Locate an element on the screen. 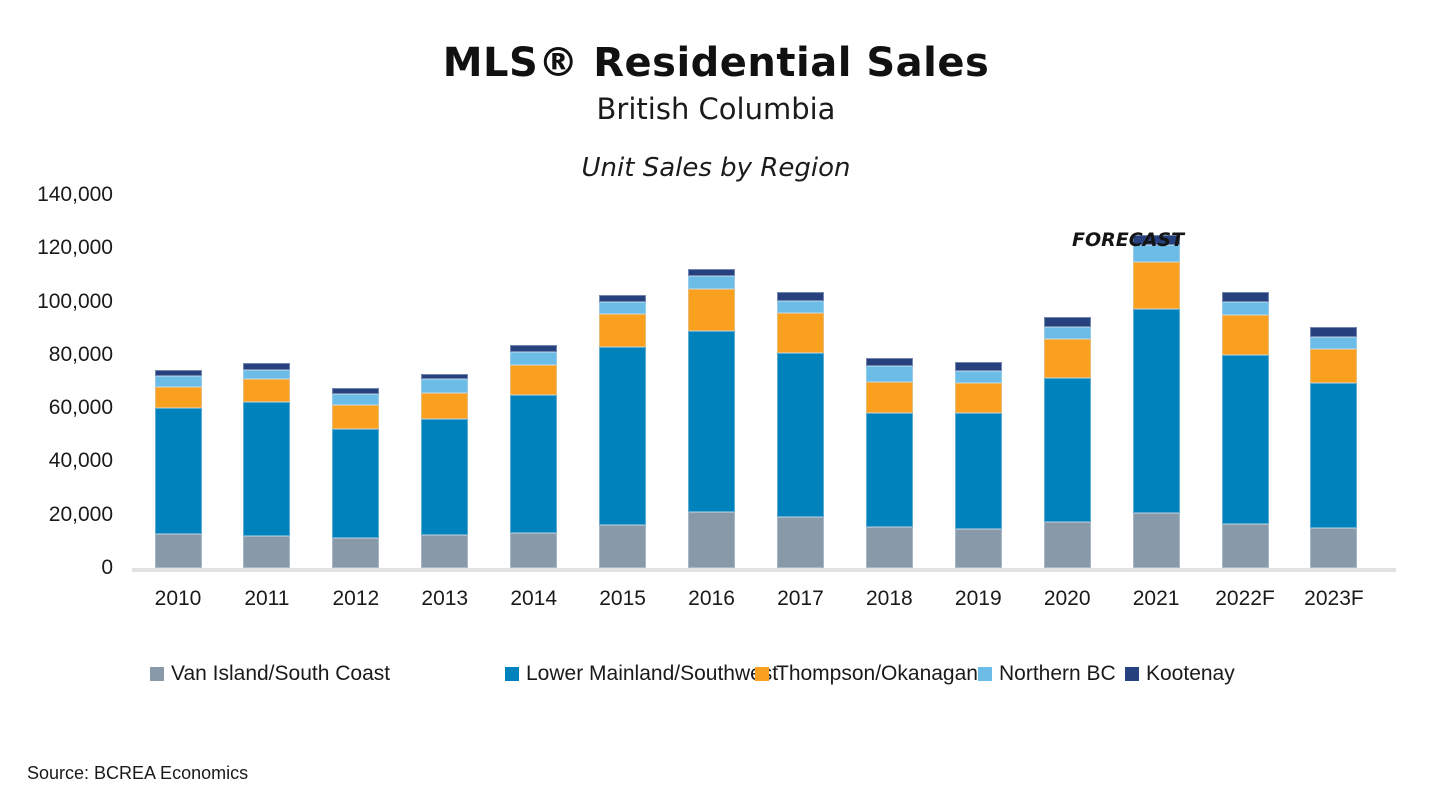 This screenshot has height=805, width=1432. bar-2016 is located at coordinates (712, 418).